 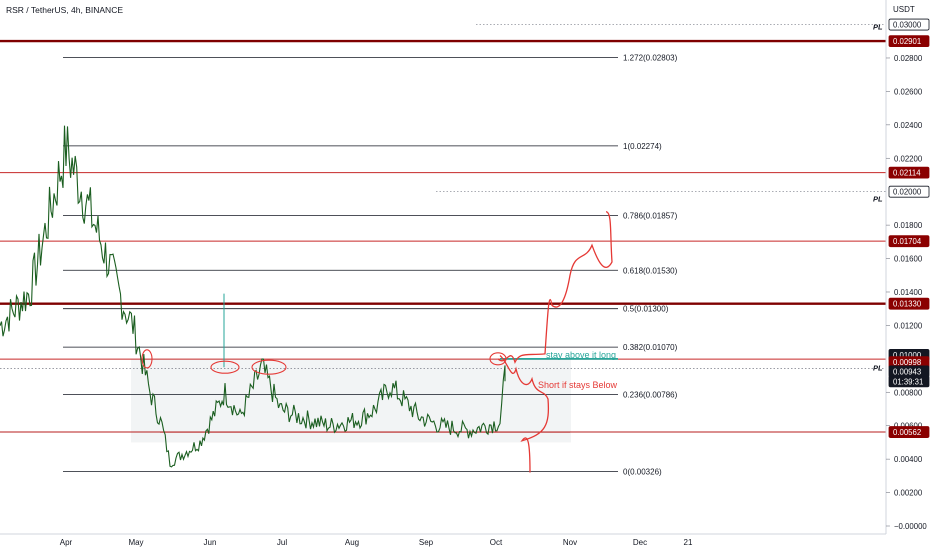 What do you see at coordinates (352, 542) in the screenshot?
I see `time-tick-label: Aug` at bounding box center [352, 542].